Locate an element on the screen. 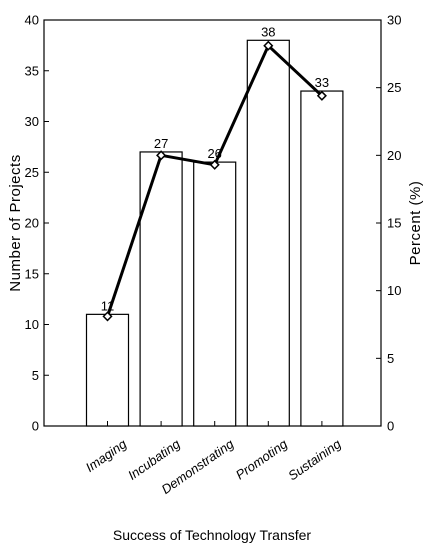 Image resolution: width=434 pixels, height=552 pixels. y2-axis-title: Percent (%) is located at coordinates (415, 223).